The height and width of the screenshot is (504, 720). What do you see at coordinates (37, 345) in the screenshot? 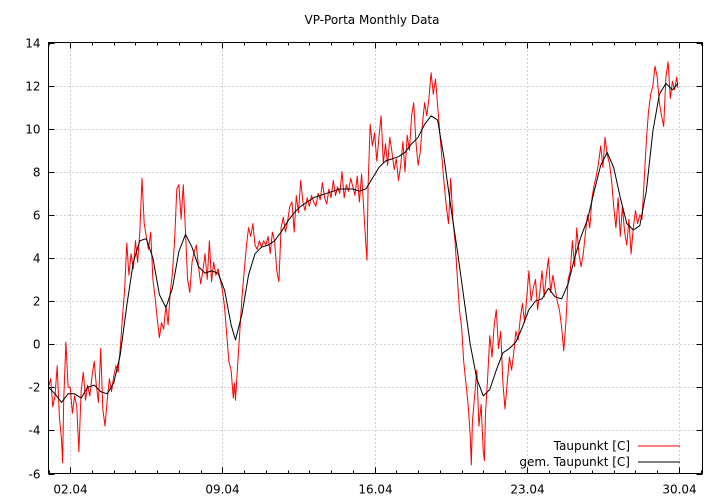
I see `y-tick-label: 0` at bounding box center [37, 345].